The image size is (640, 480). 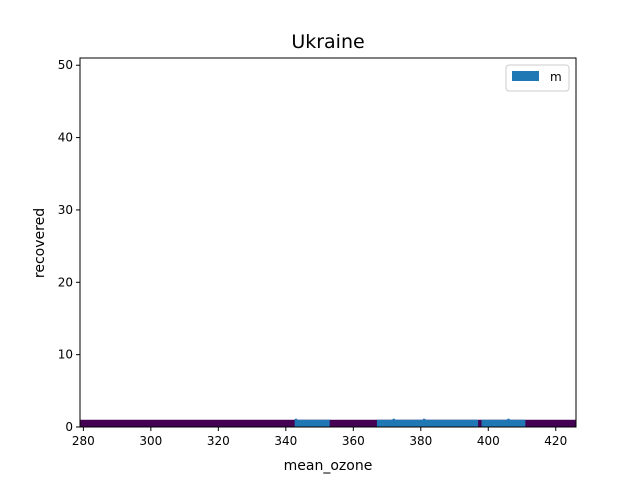 What do you see at coordinates (420, 441) in the screenshot?
I see `x-tick-label-380: 380` at bounding box center [420, 441].